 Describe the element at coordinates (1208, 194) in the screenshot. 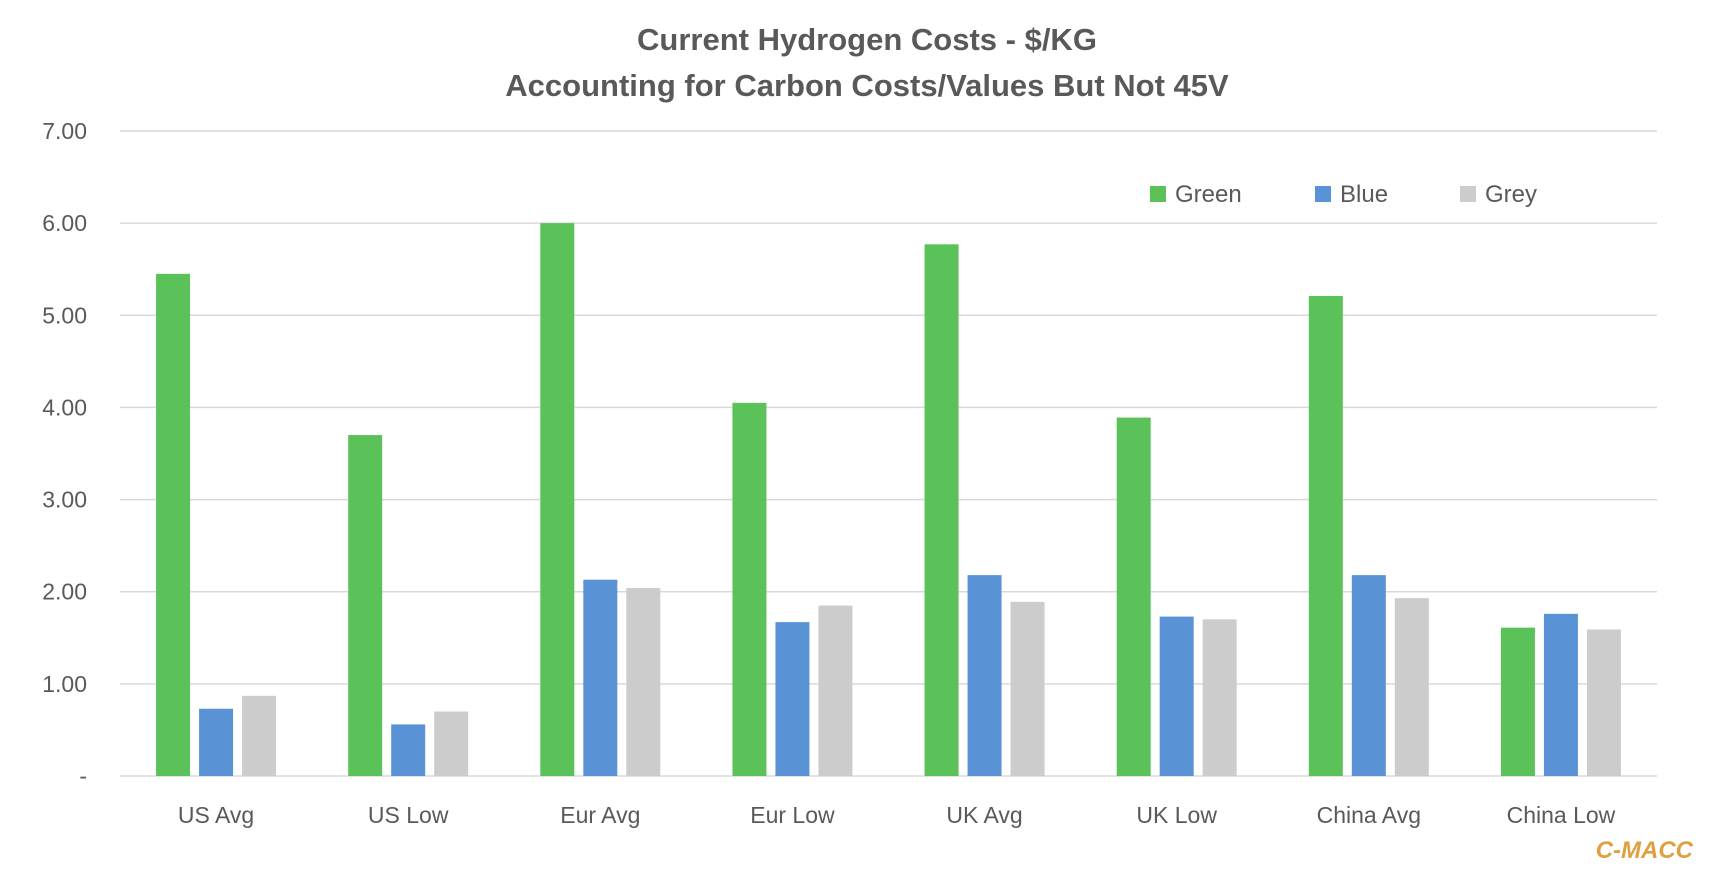

I see `legend-label-green: Green` at that location.